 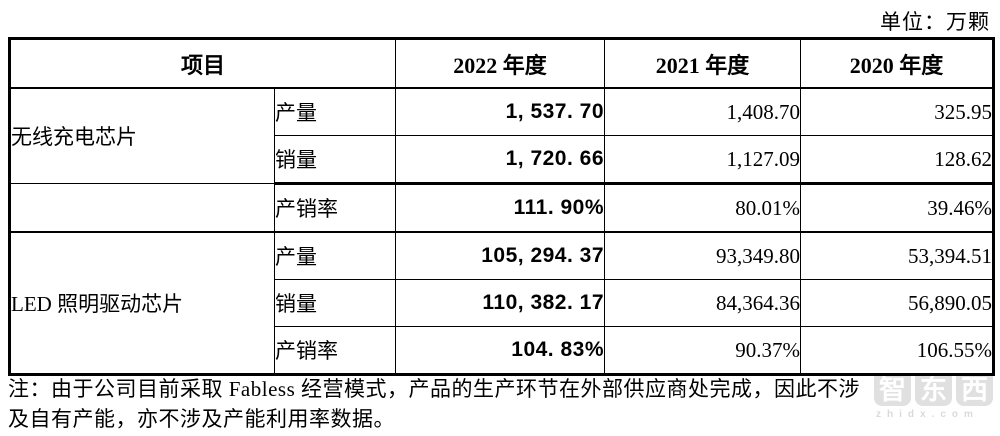 What do you see at coordinates (142, 303) in the screenshot?
I see `group-name-led: LED 照明驱动芯片` at bounding box center [142, 303].